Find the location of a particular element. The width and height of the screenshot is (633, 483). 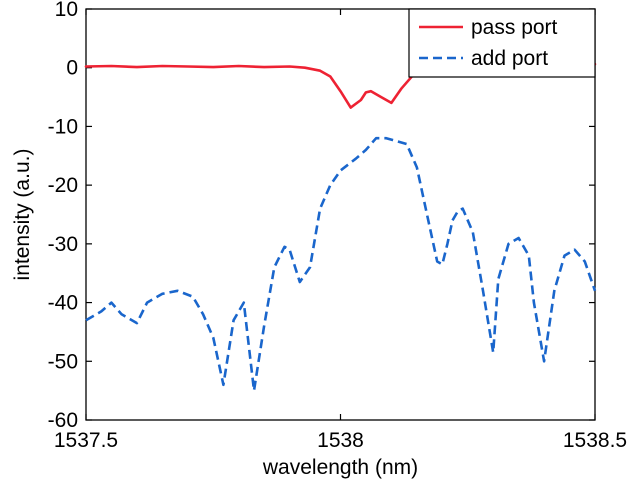

legend-label: pass port is located at coordinates (514, 27).